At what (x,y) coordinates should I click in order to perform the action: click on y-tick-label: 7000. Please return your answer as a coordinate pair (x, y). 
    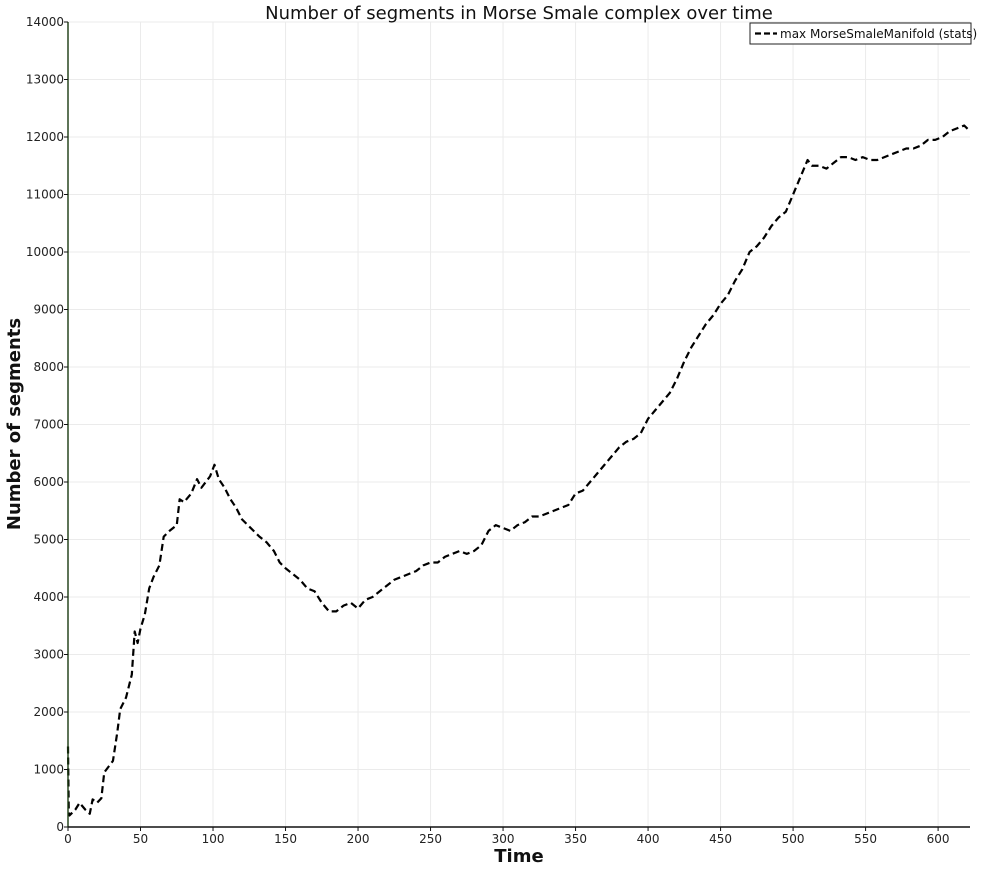
    Looking at the image, I should click on (48, 425).